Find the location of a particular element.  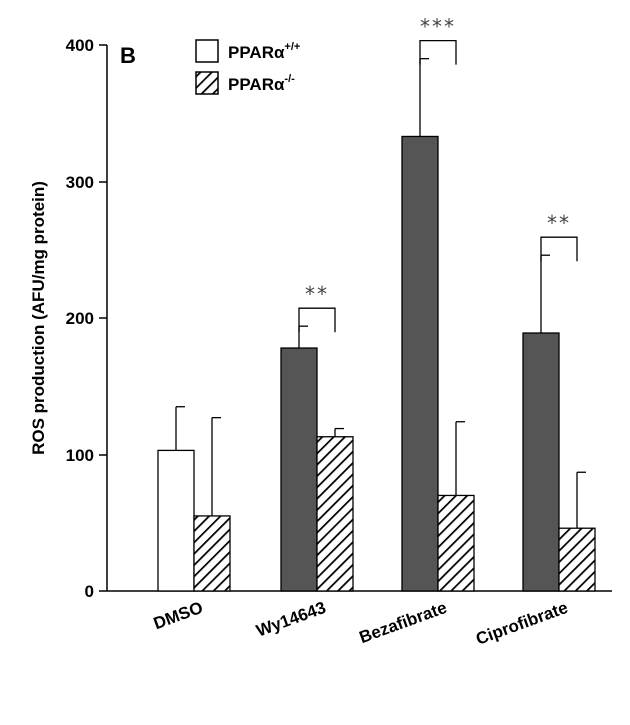

panel-label: B is located at coordinates (128, 55).